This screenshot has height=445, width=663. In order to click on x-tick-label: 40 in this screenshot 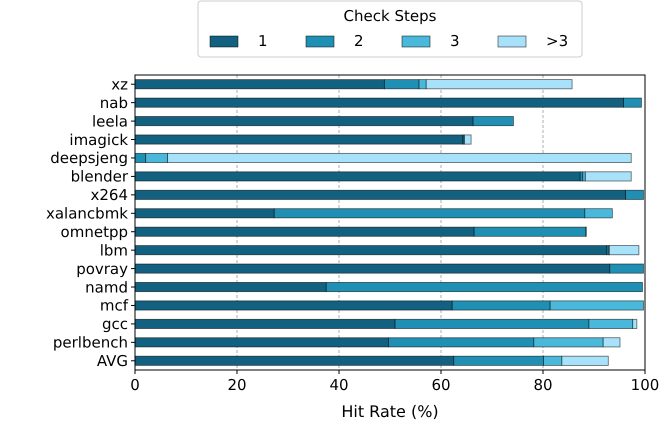, I will do `click(339, 385)`.